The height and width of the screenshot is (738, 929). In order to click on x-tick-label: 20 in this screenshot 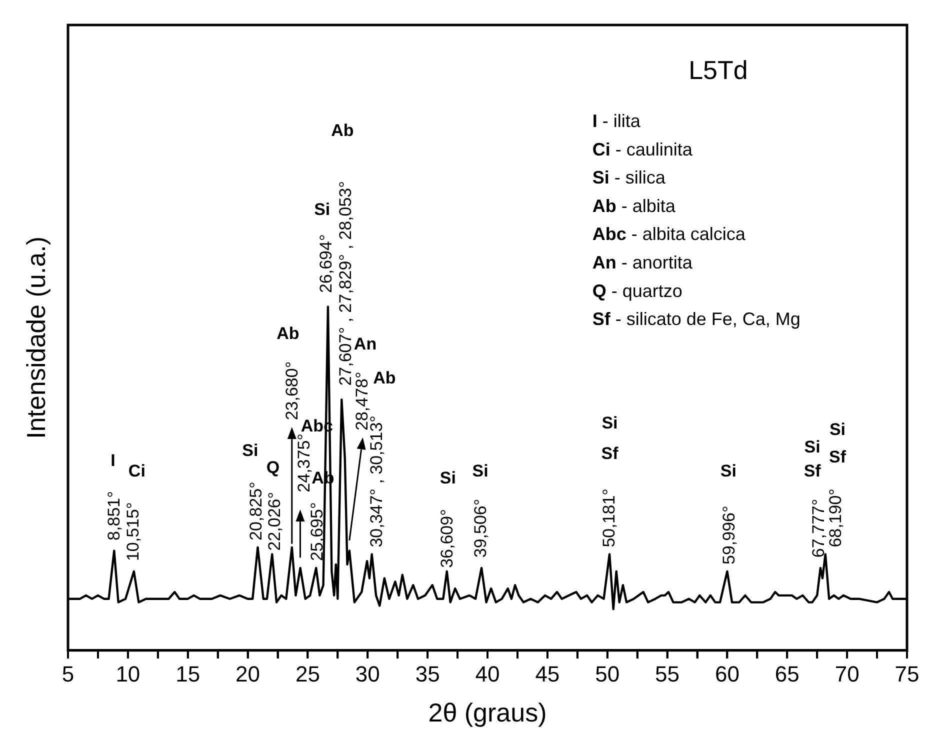, I will do `click(248, 674)`.